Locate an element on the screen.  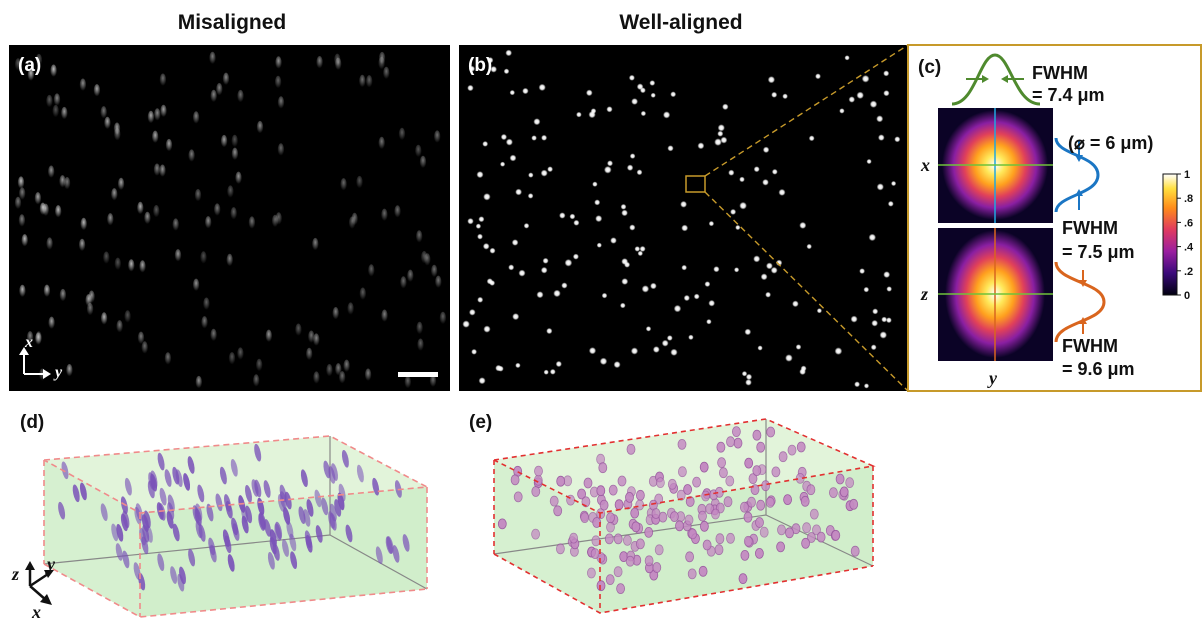
colorbar-tick-label: 0 is located at coordinates (1187, 296).